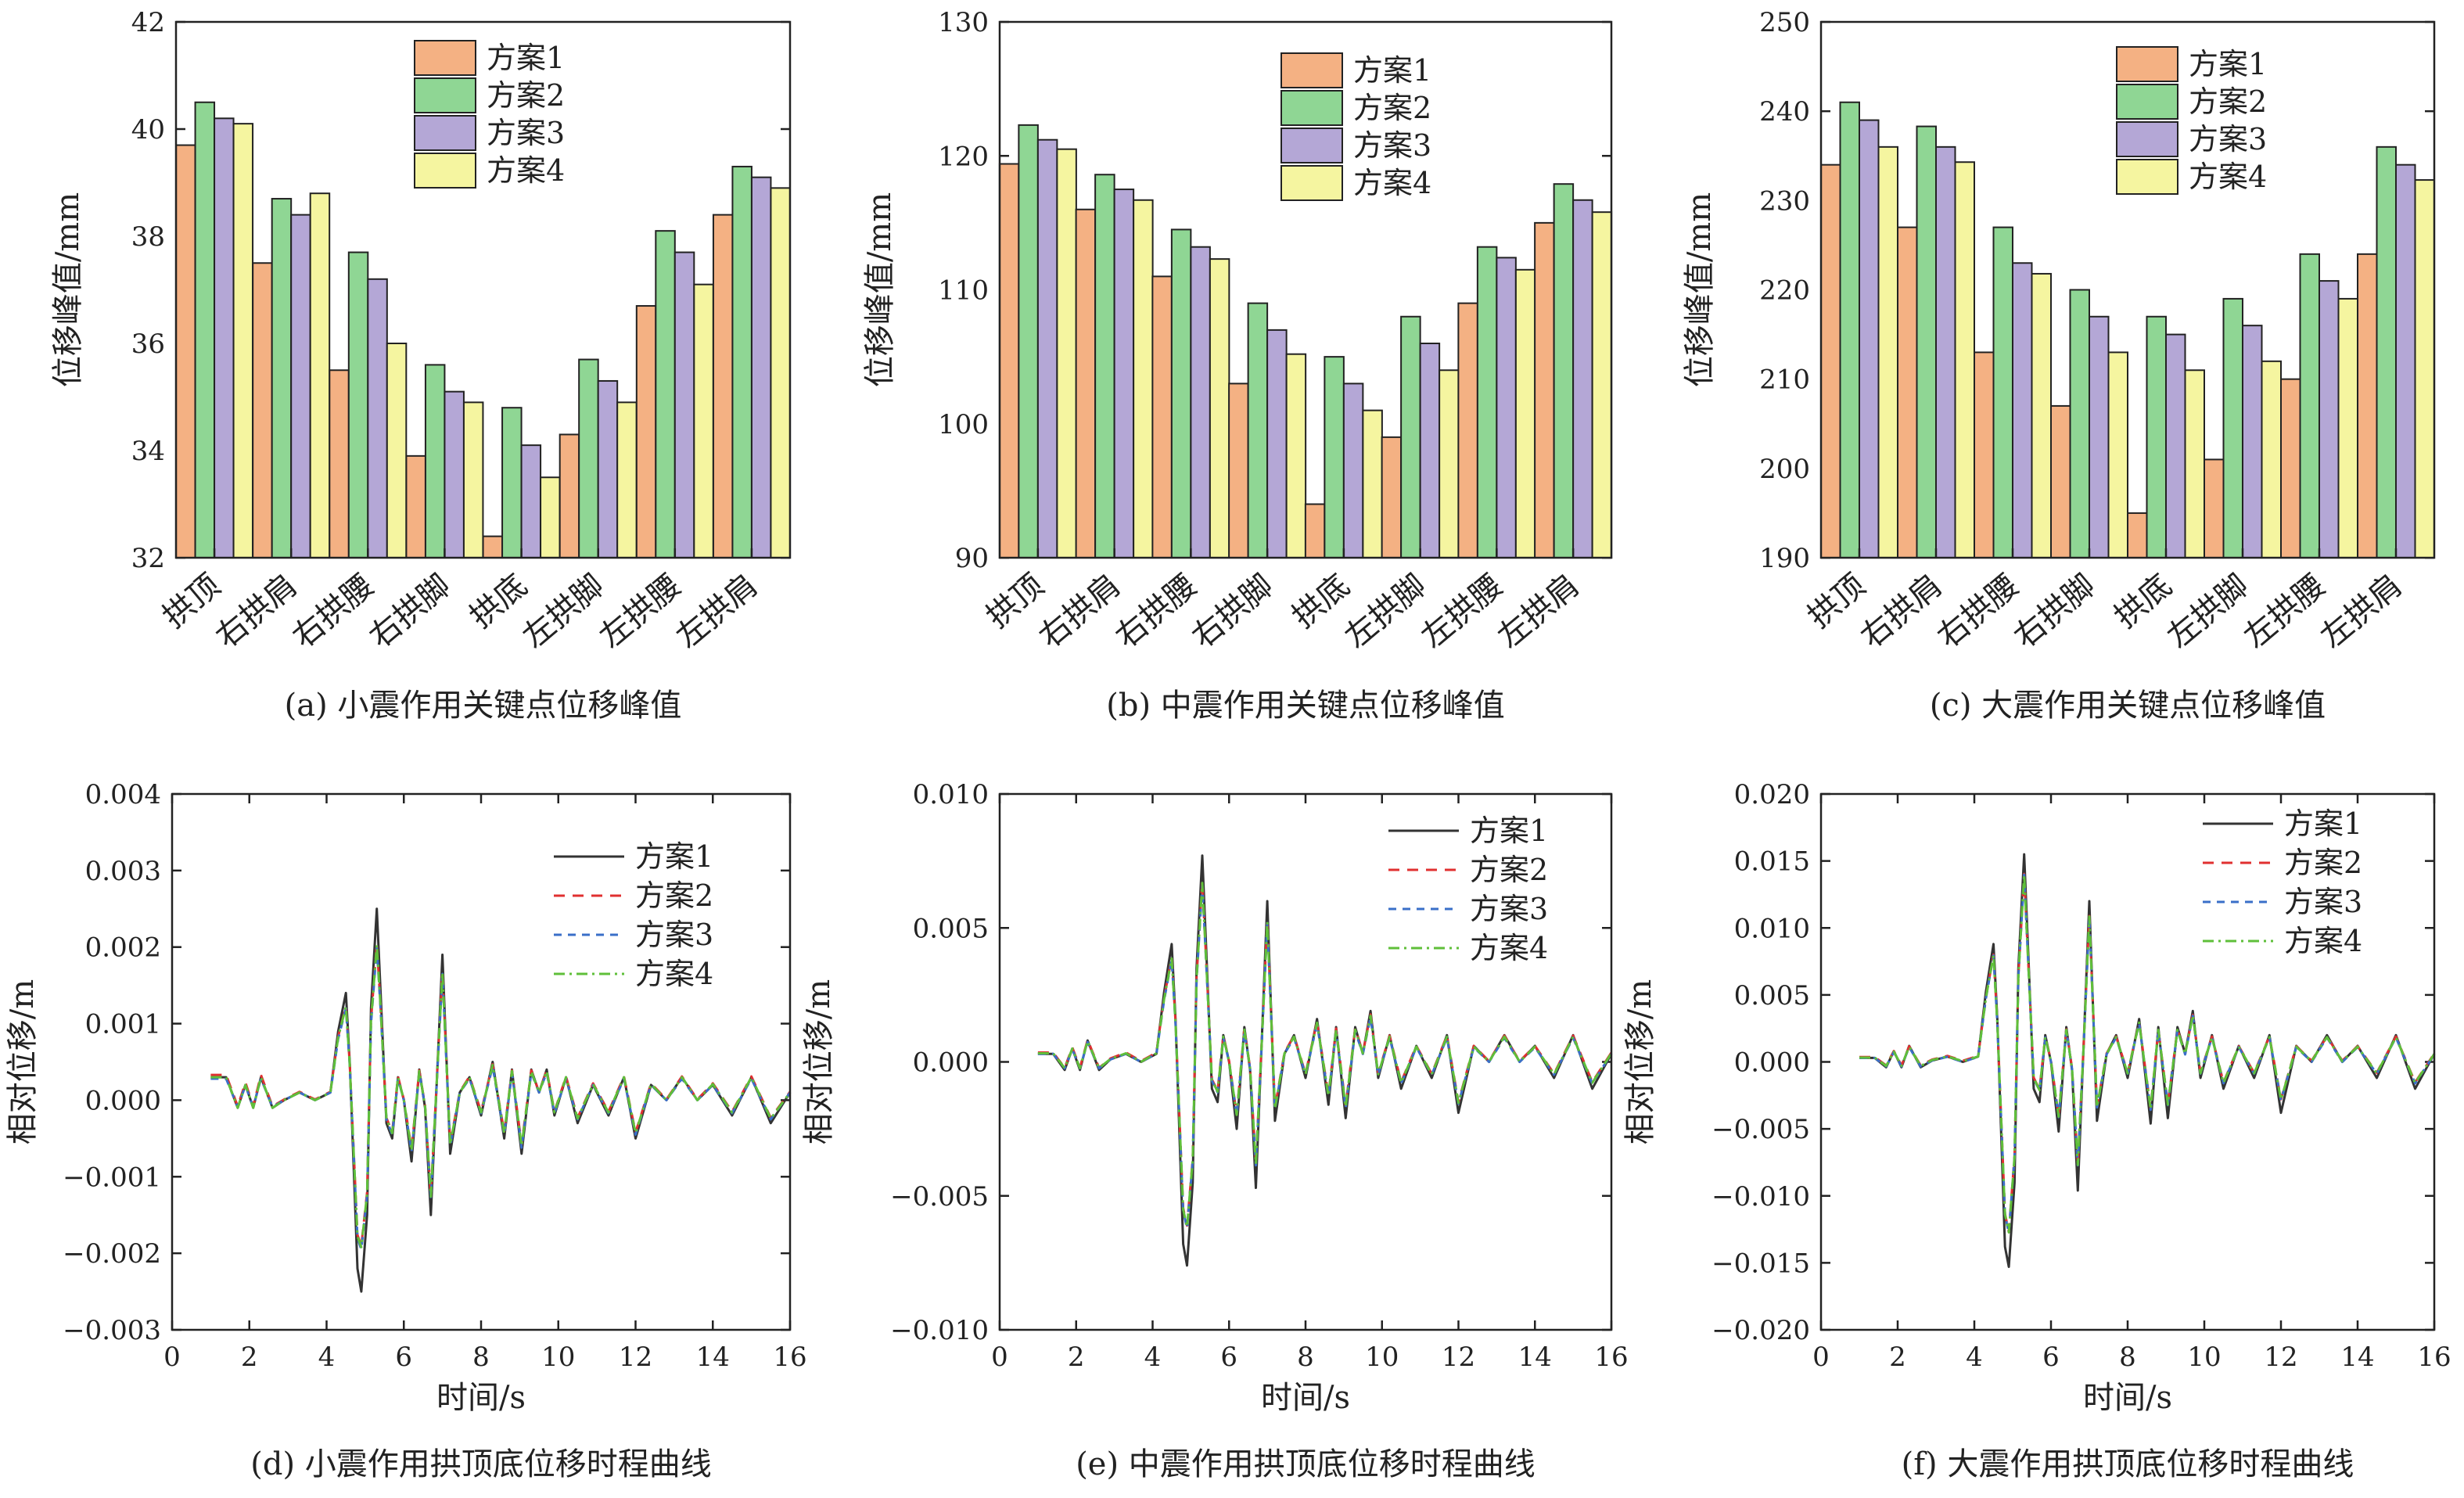 The image size is (2464, 1498). Describe the element at coordinates (1784, 291) in the screenshot. I see `y-tick-label: 220` at that location.